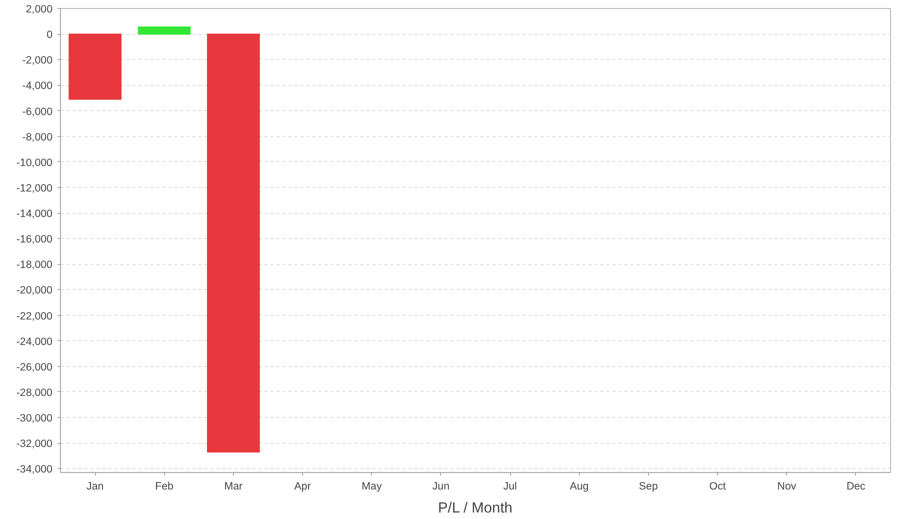  What do you see at coordinates (441, 486) in the screenshot?
I see `x-tick-label: Jun` at bounding box center [441, 486].